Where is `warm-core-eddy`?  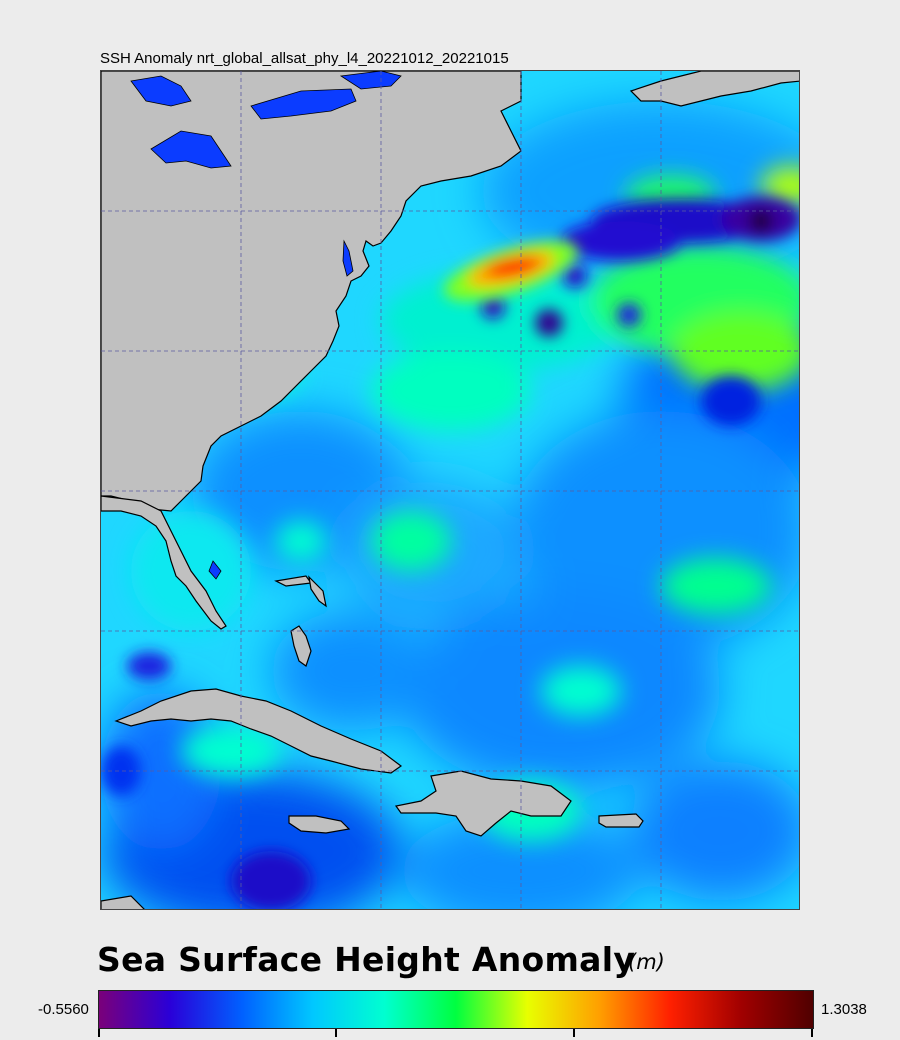 warm-core-eddy is located at coordinates (511, 271).